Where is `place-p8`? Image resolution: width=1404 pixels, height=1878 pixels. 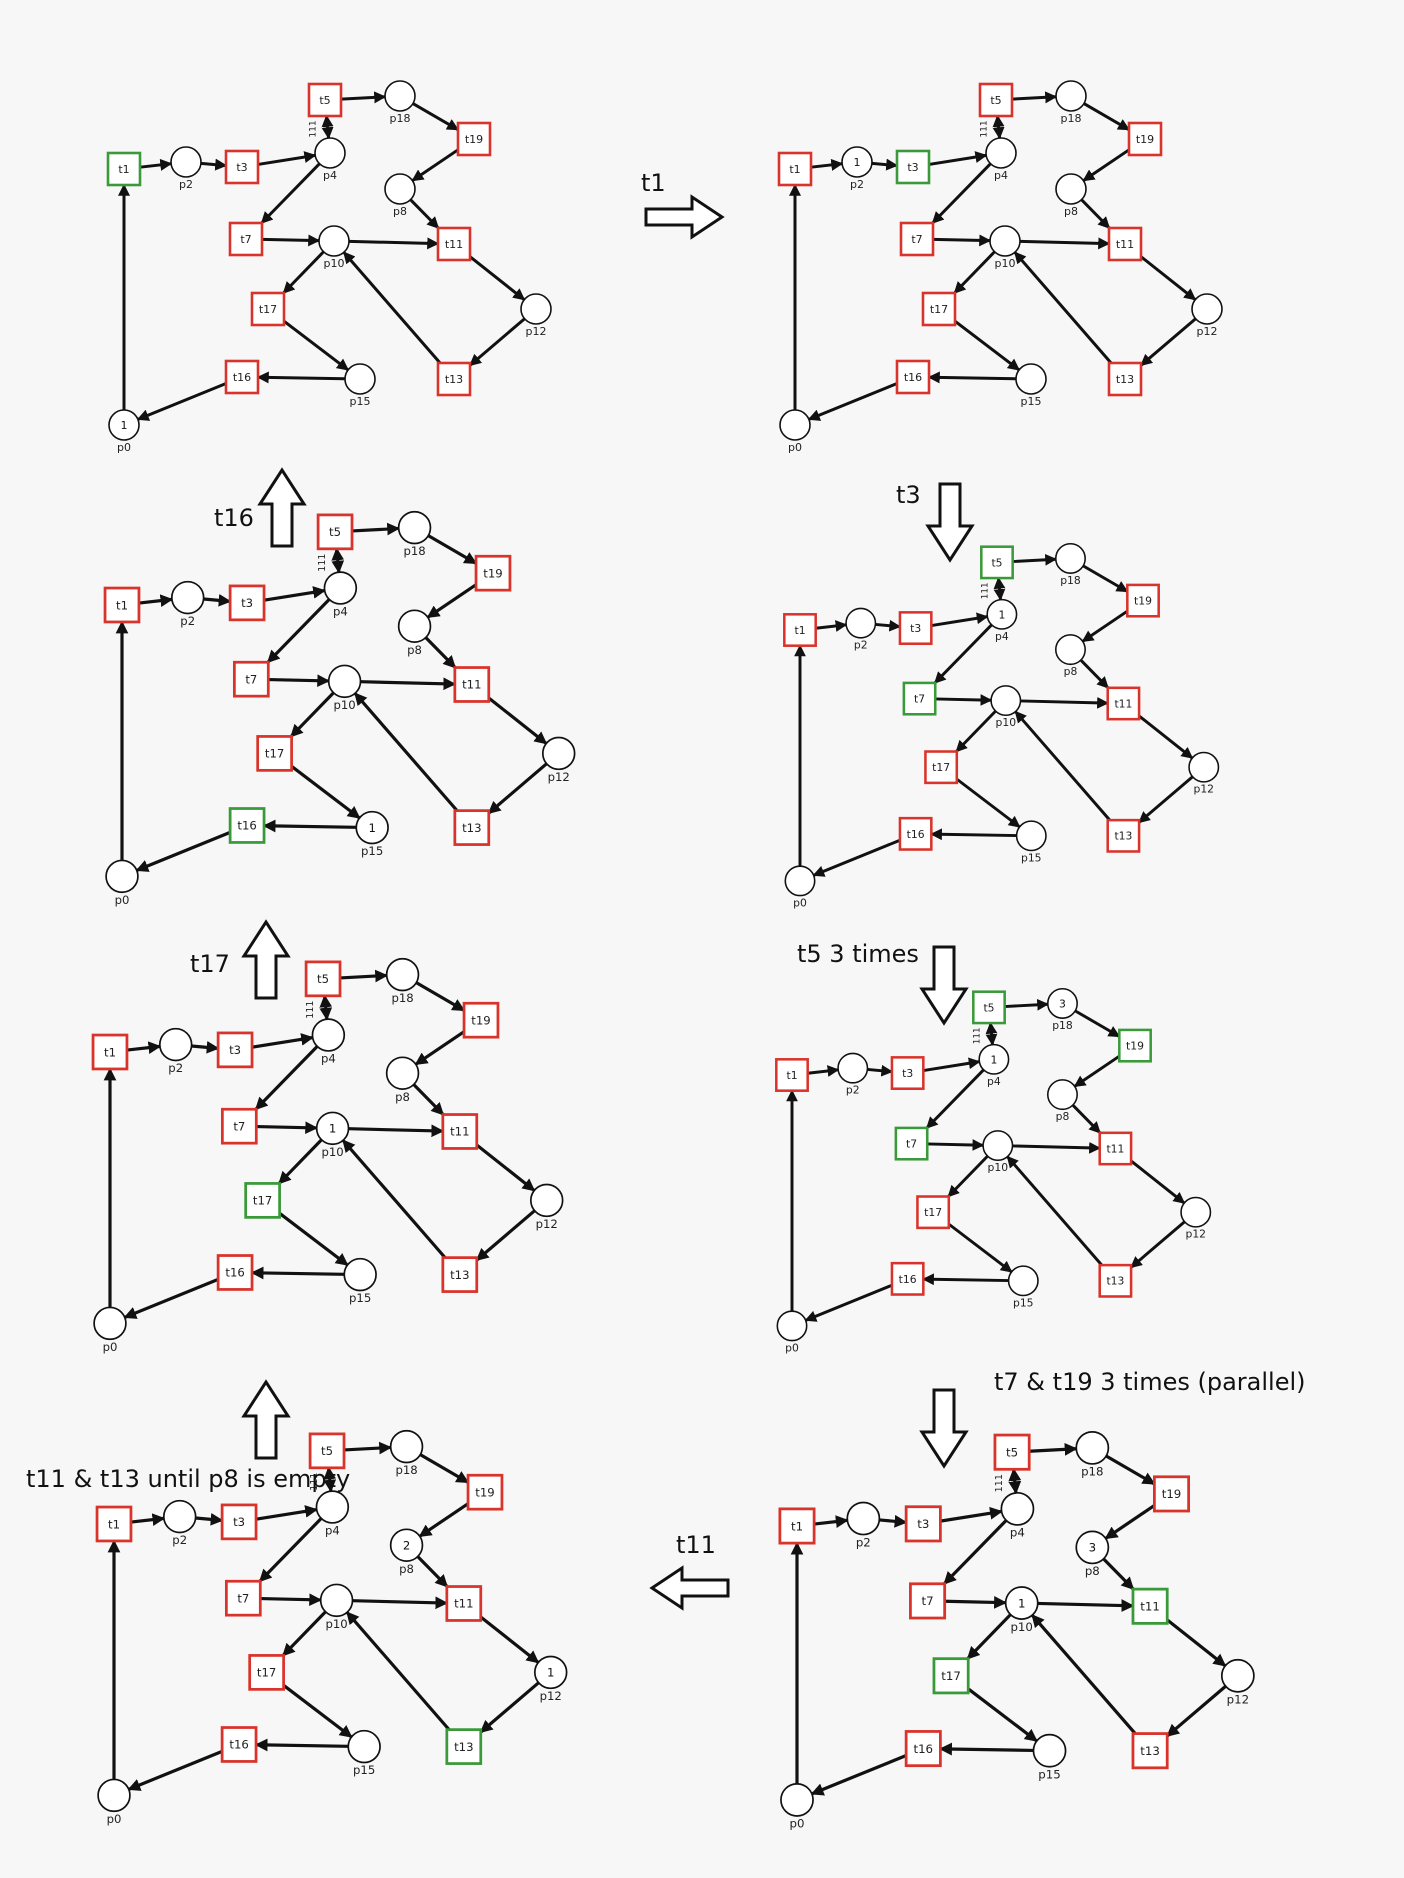
place-p8 is located at coordinates (1071, 189).